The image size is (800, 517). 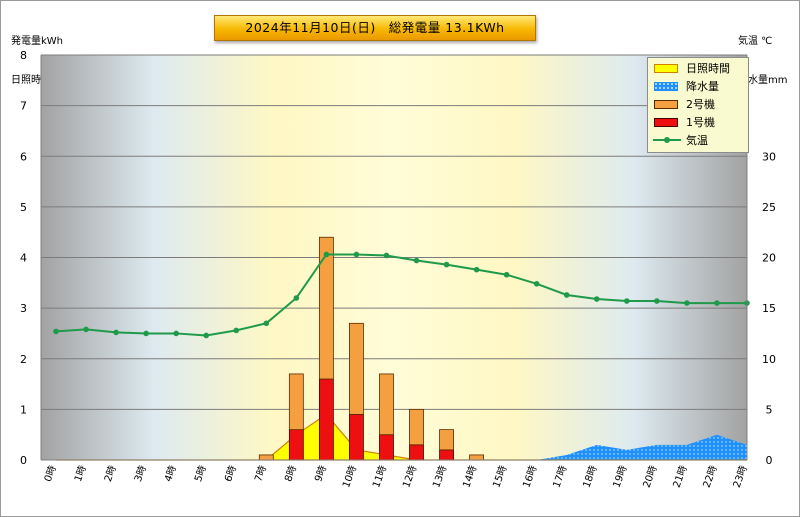 What do you see at coordinates (627, 301) in the screenshot?
I see `temperature-point-19時` at bounding box center [627, 301].